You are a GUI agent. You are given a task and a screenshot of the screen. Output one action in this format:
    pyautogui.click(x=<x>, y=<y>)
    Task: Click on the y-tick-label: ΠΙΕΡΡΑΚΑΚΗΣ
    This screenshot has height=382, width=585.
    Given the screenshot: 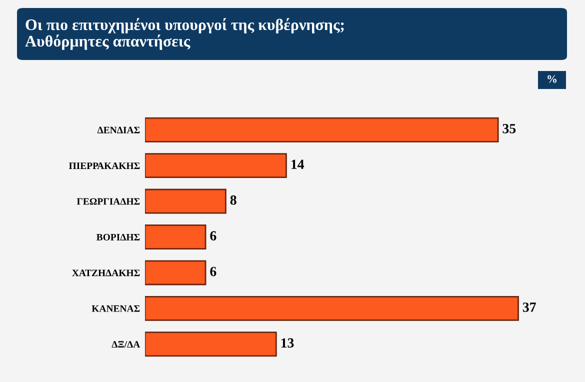 What is the action you would take?
    pyautogui.click(x=104, y=165)
    